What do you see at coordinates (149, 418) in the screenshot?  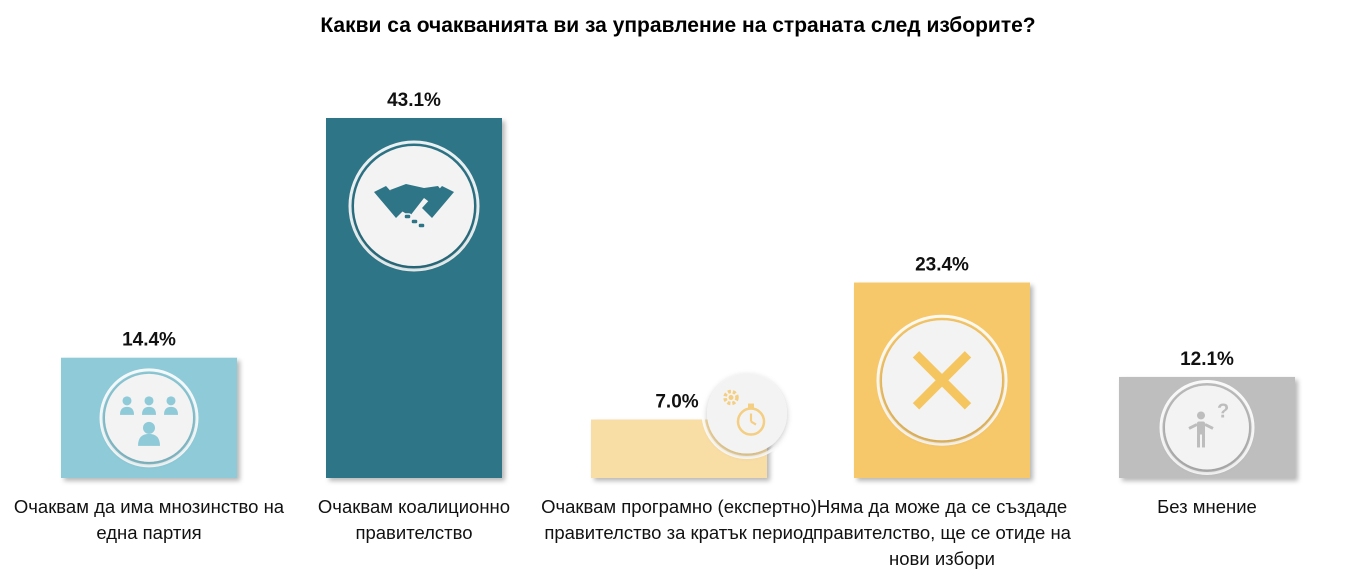 I see `people-group-icon` at bounding box center [149, 418].